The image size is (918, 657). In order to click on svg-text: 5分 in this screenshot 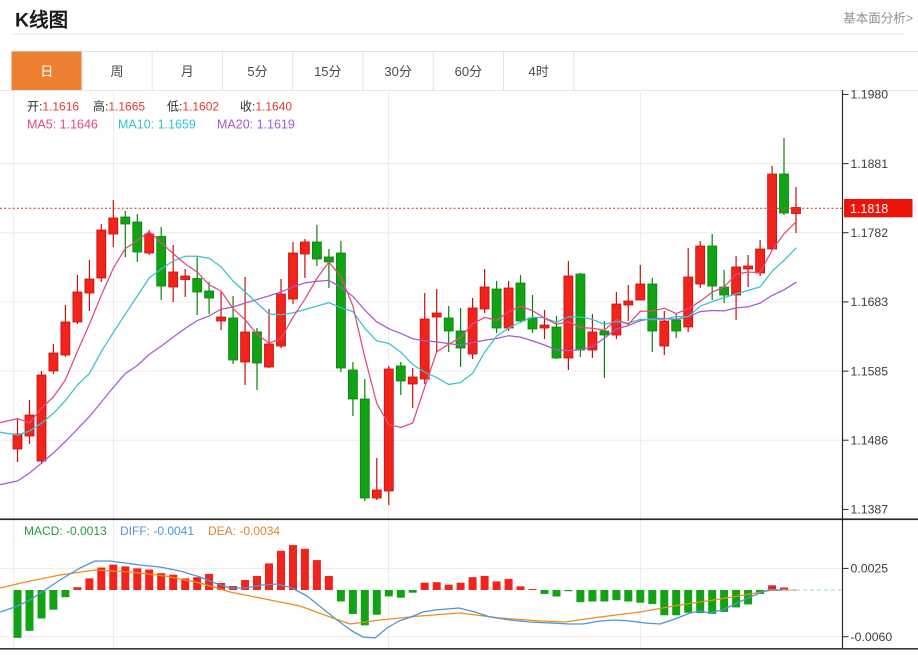, I will do `click(257, 71)`.